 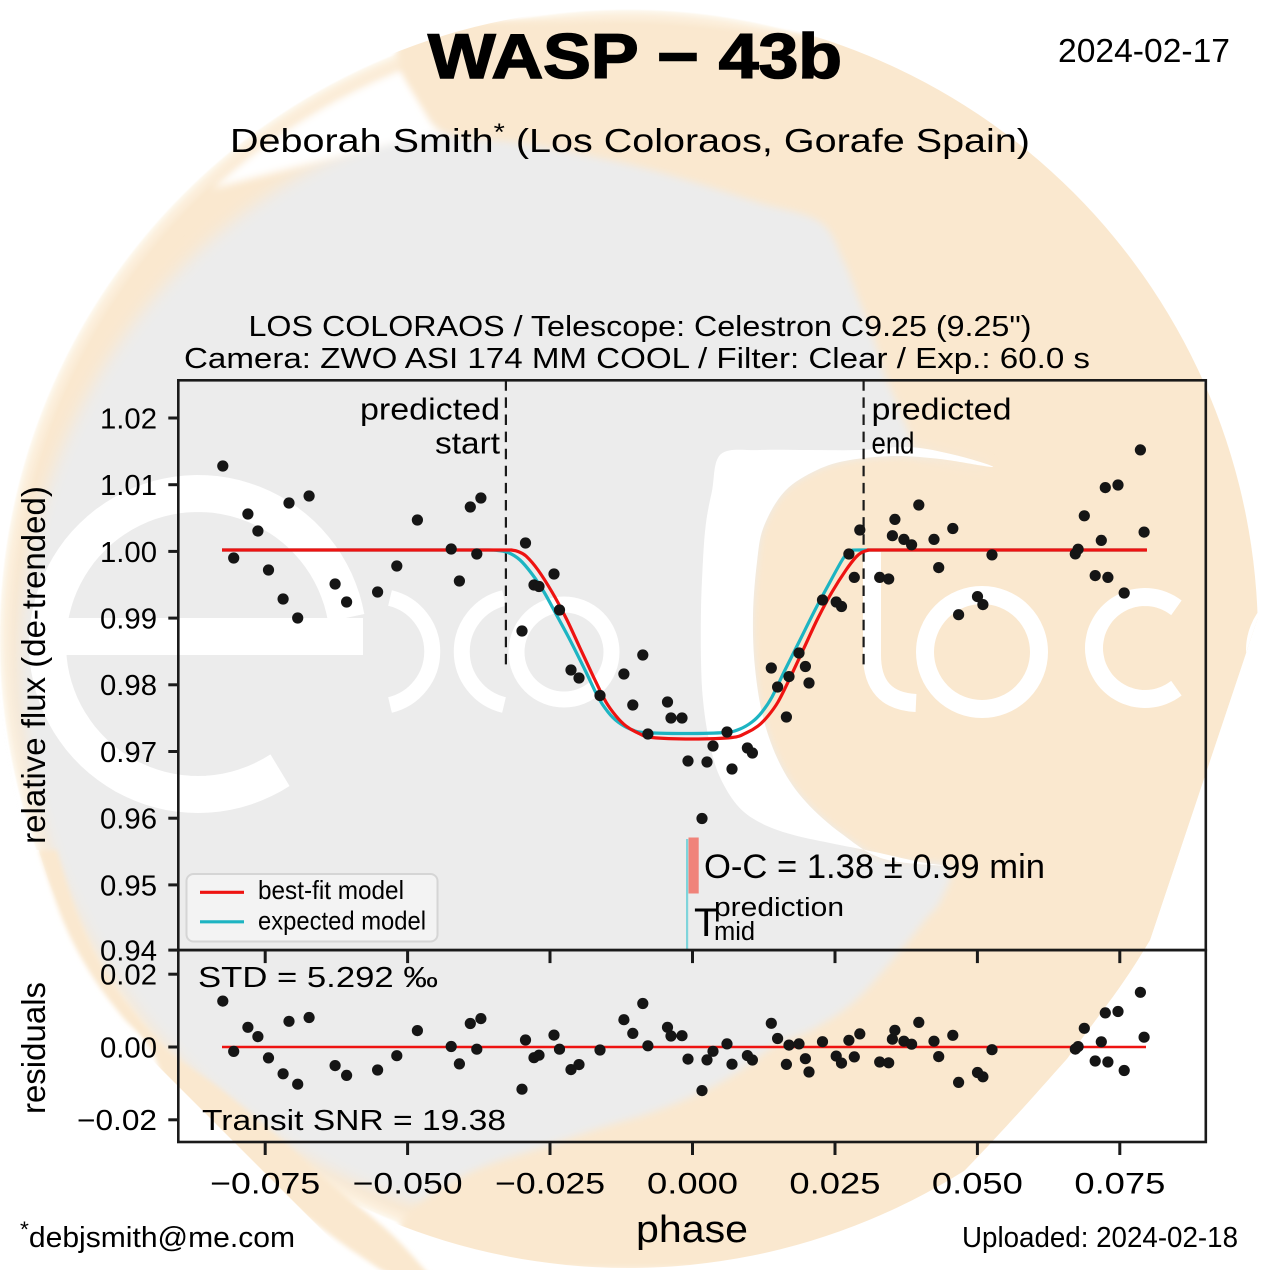 I want to click on svg-text: Transit SNR = 19.38, so click(x=354, y=1121).